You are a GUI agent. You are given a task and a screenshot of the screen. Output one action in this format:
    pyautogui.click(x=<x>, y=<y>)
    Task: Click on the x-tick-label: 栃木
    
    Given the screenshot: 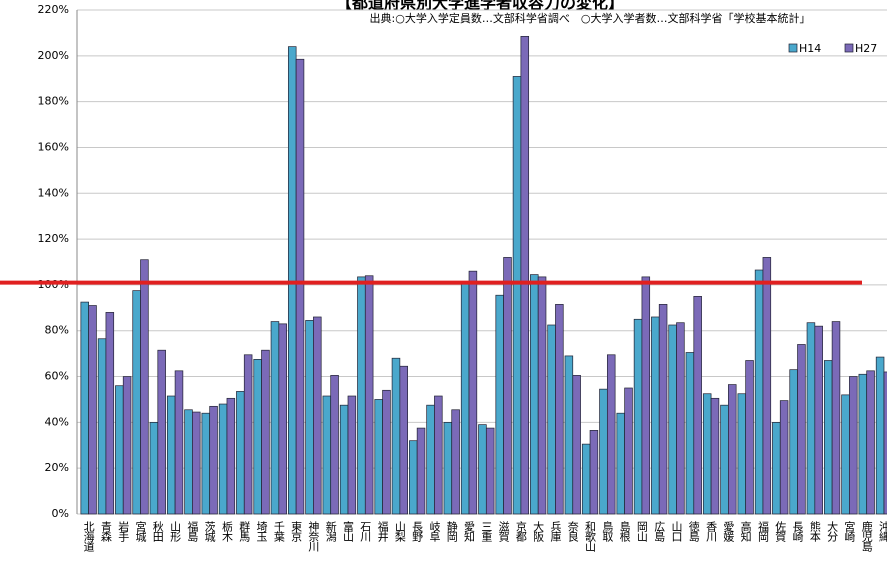 What is the action you would take?
    pyautogui.click(x=226, y=531)
    